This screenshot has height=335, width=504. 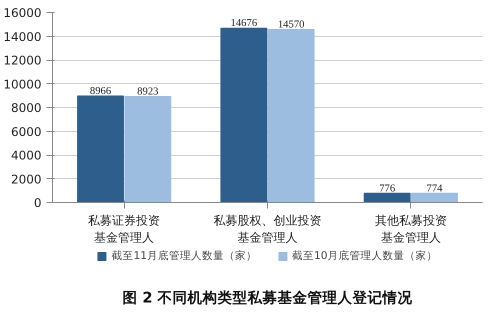 I want to click on data-label: 776, so click(x=387, y=188).